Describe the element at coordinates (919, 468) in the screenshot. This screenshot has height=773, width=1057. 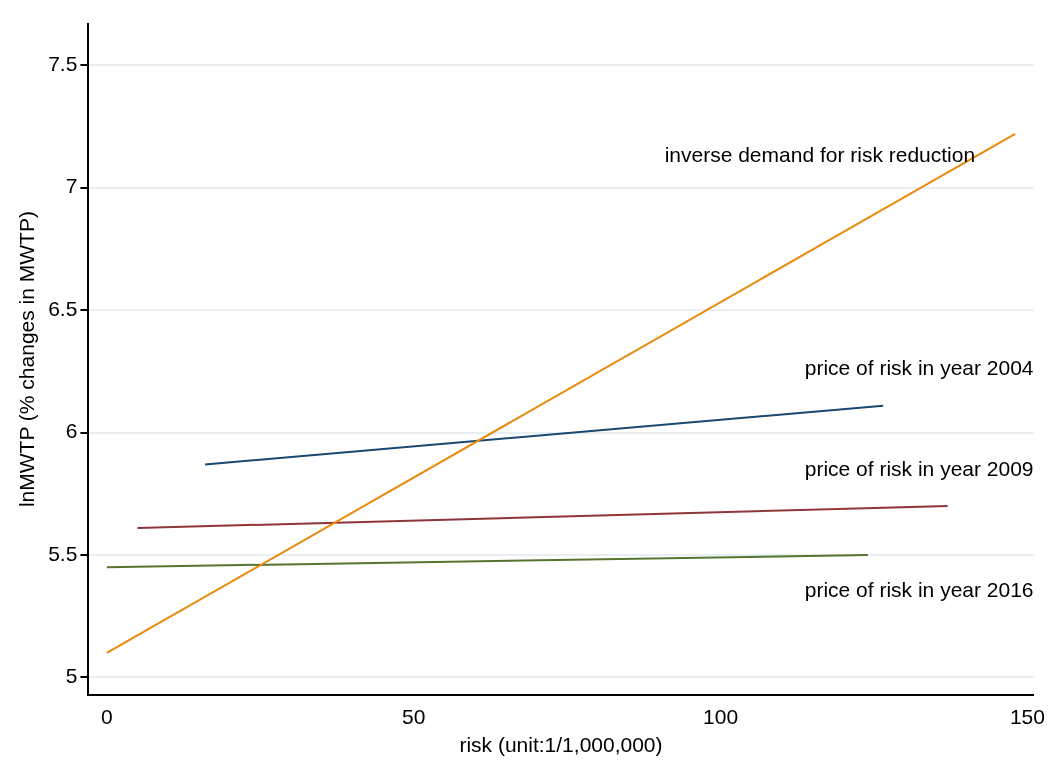
I see `series-label: price of risk in year 2009` at that location.